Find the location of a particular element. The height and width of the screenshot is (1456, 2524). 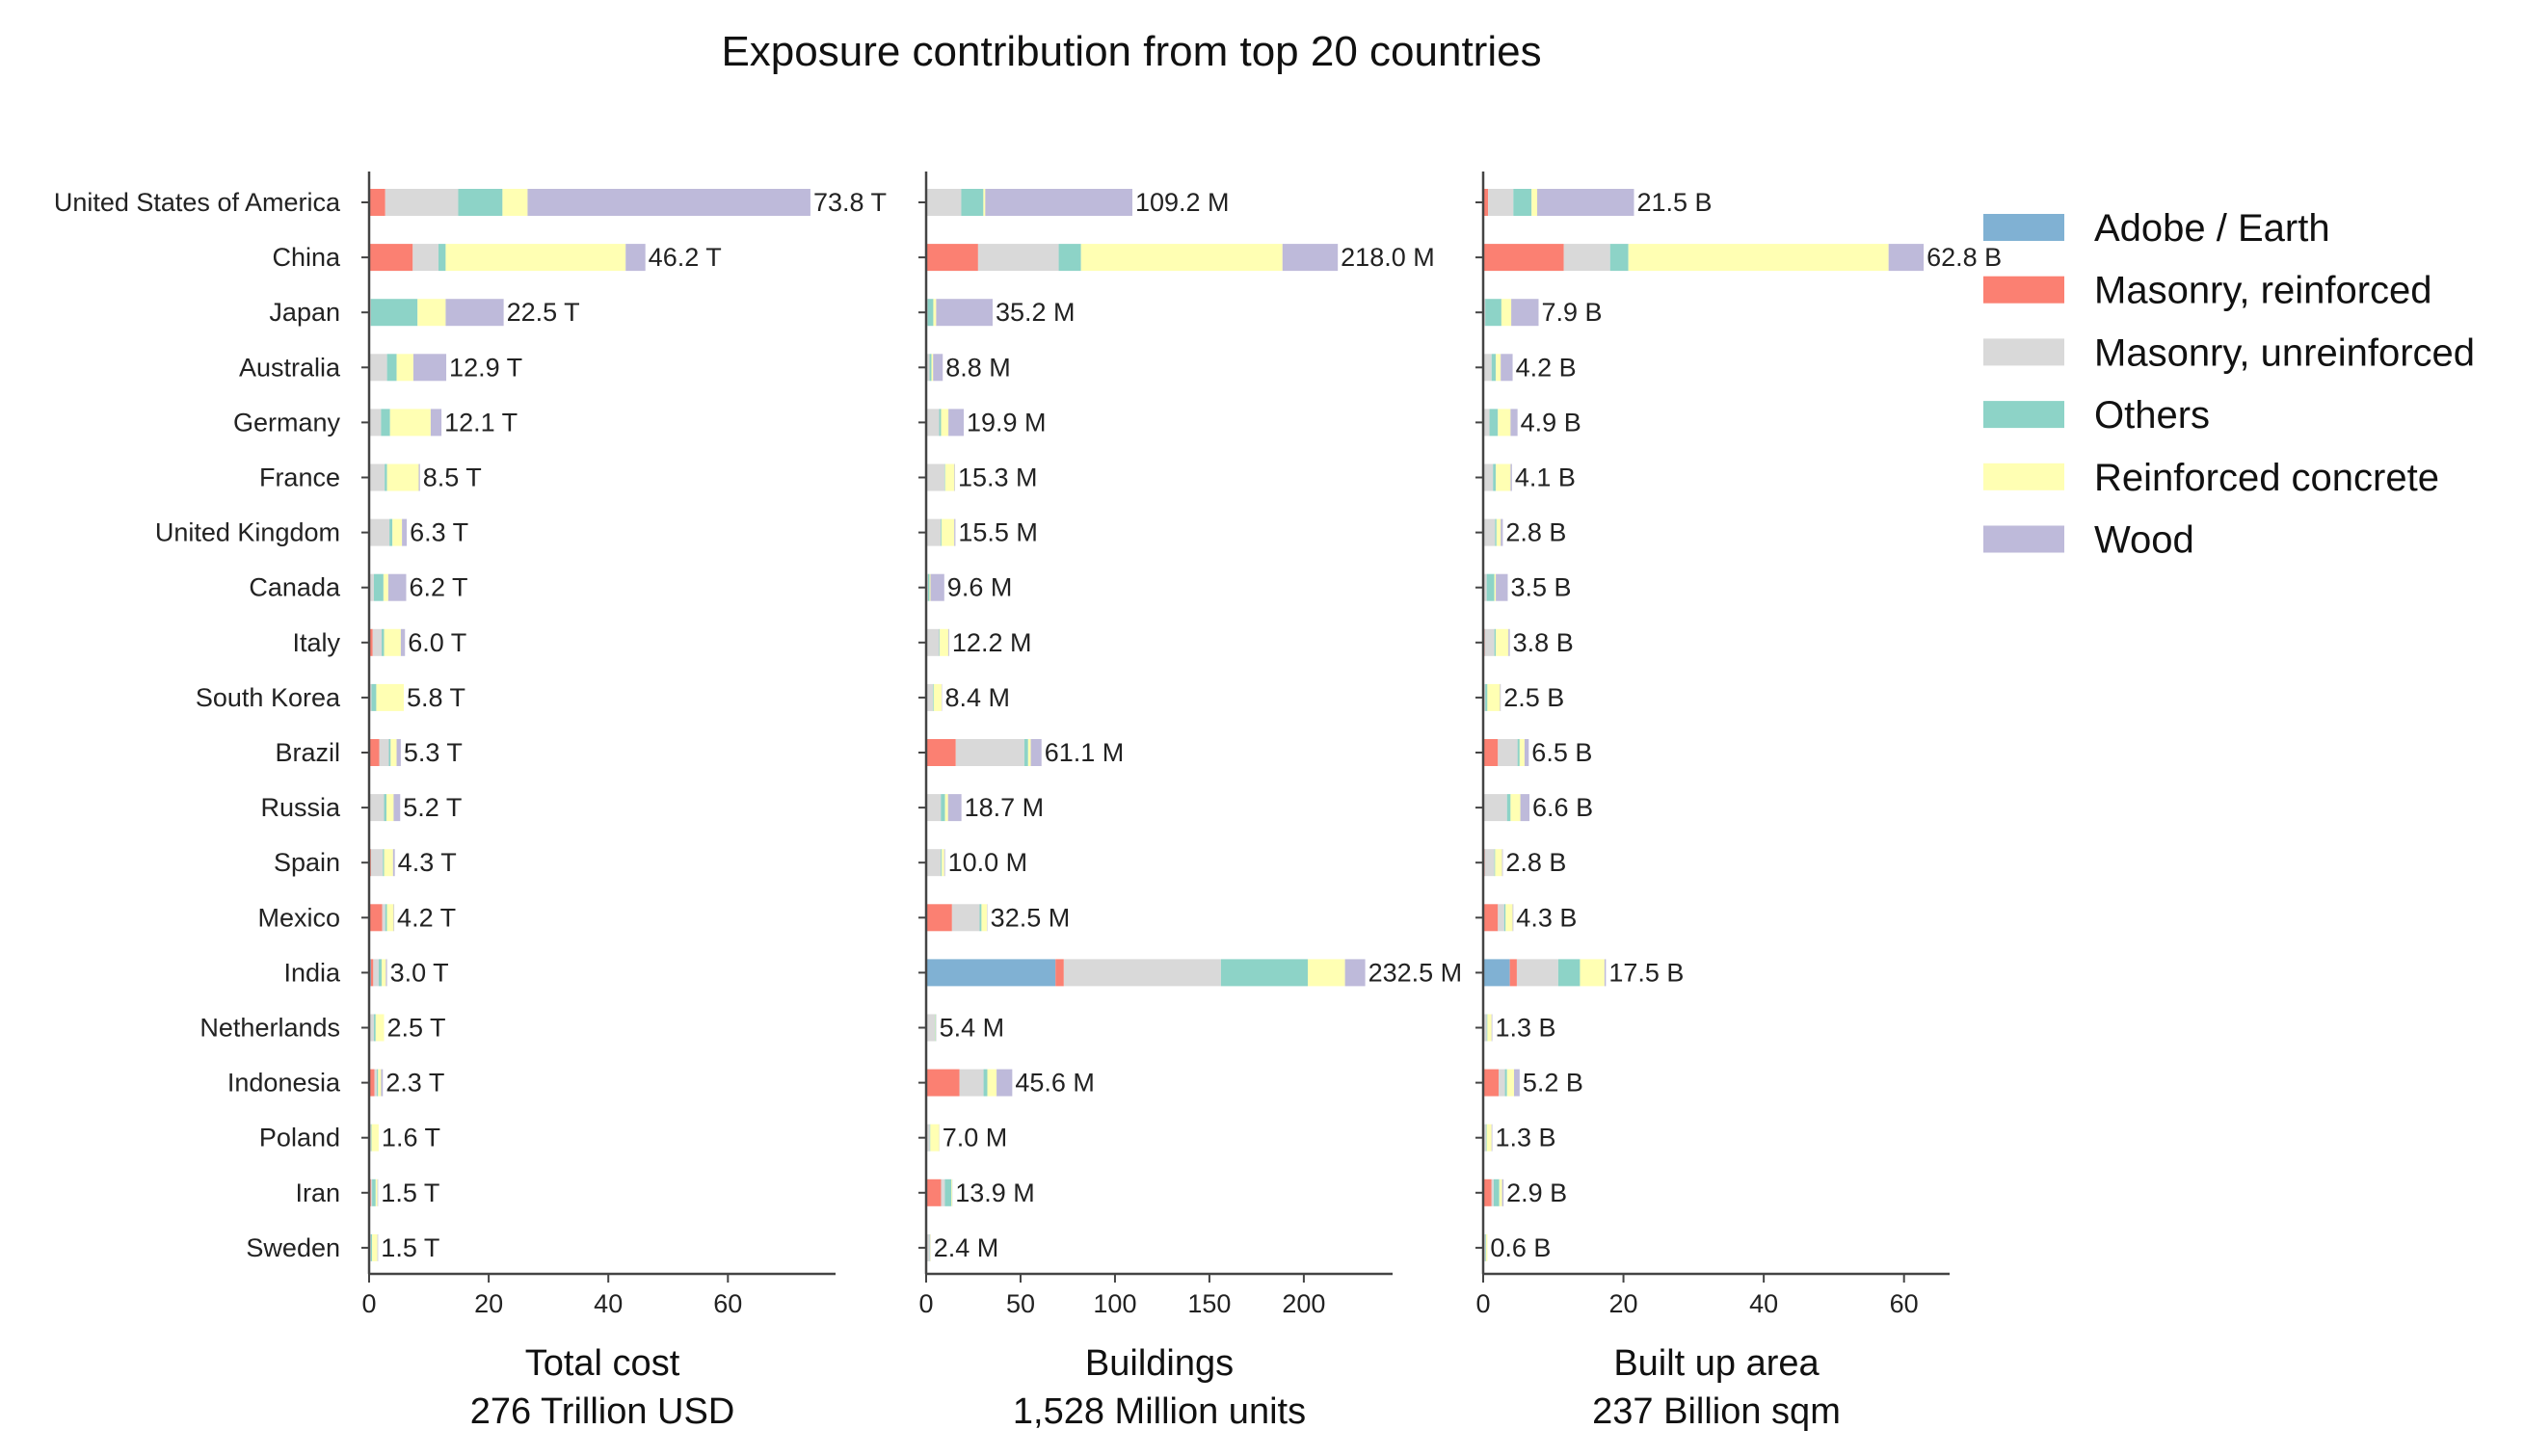

total-label: 15.5 M is located at coordinates (998, 532).